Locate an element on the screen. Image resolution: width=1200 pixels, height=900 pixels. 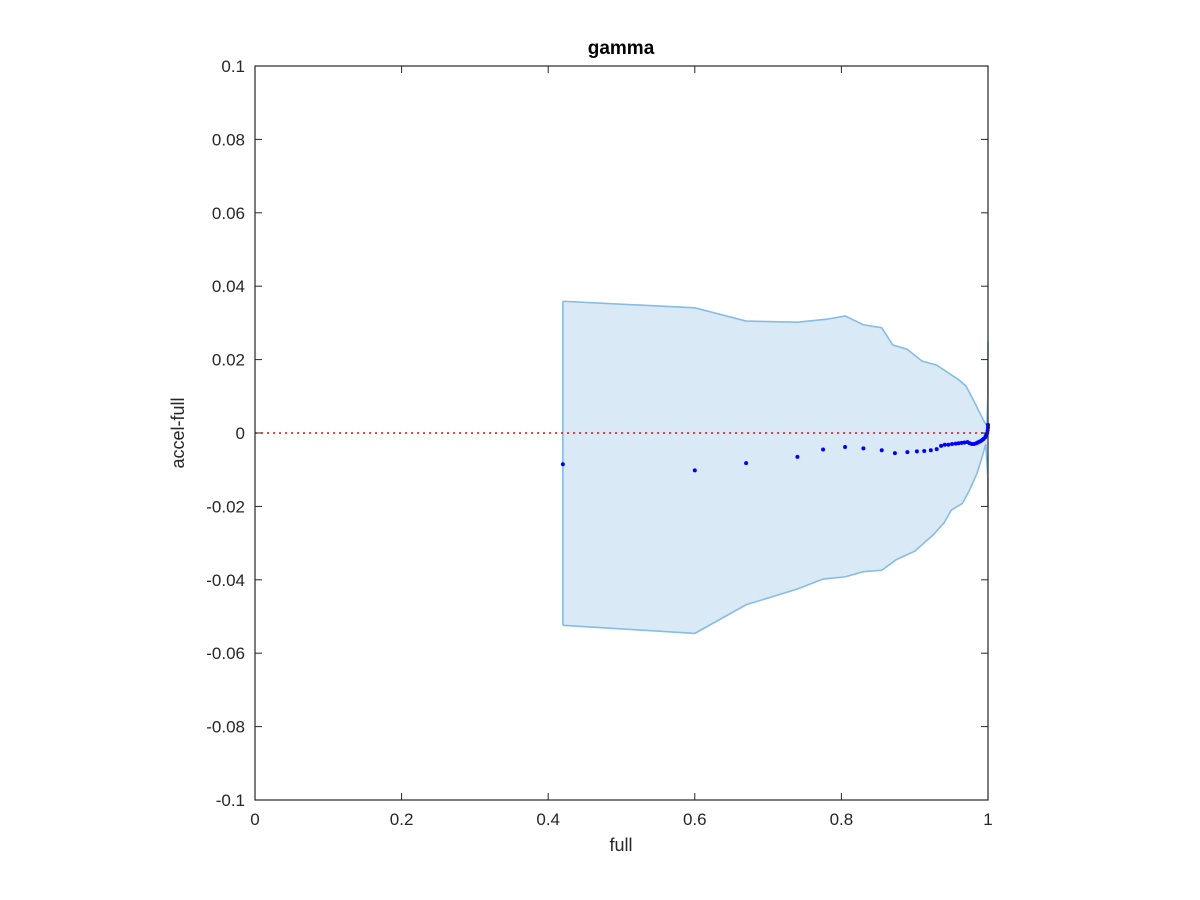
x-tick-label: 0.4 is located at coordinates (548, 819).